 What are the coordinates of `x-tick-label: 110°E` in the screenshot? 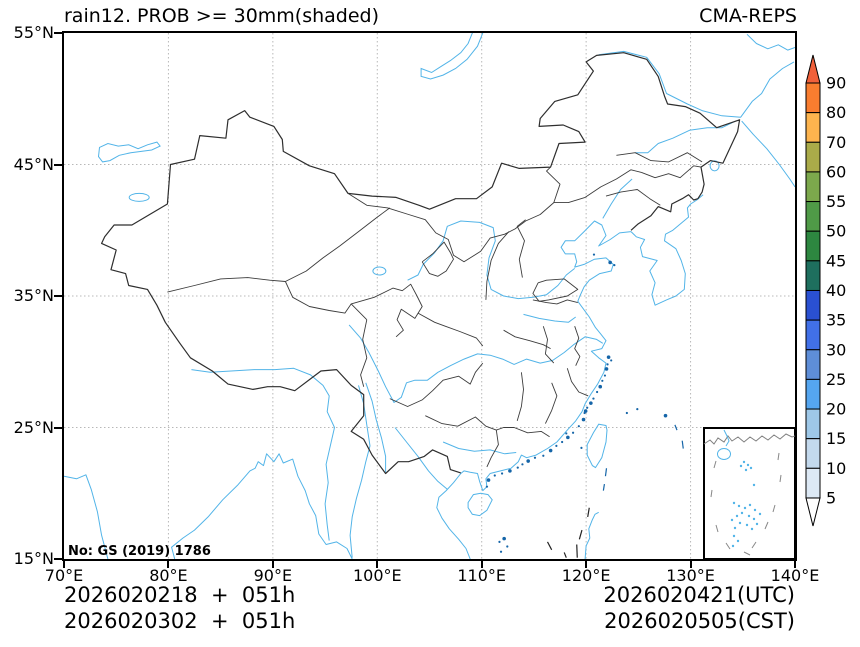 It's located at (482, 575).